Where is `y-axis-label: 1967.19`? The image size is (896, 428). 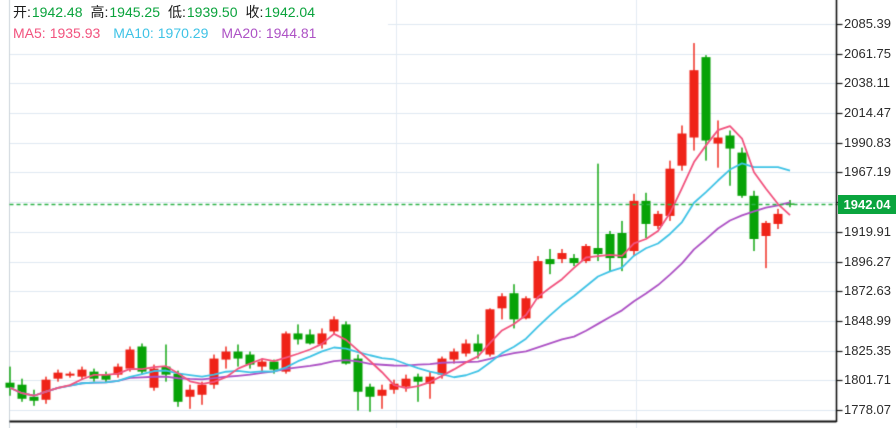
y-axis-label: 1967.19 is located at coordinates (867, 172).